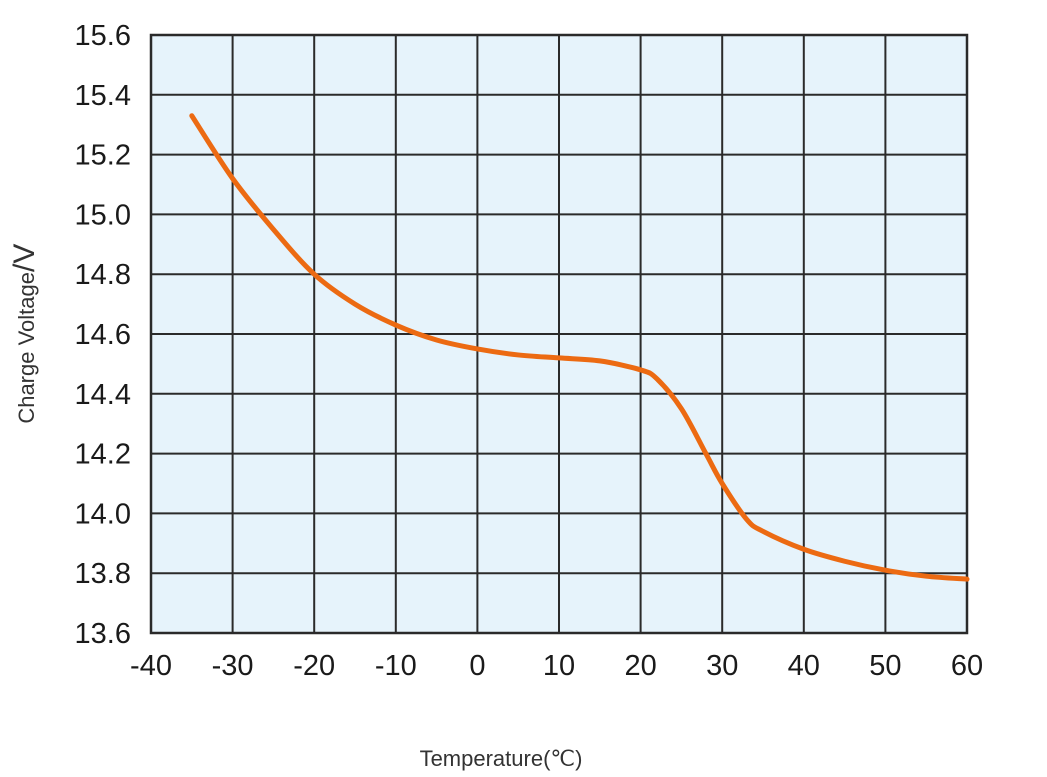 This screenshot has width=1047, height=777. I want to click on y-axis-title-unit: /V, so click(24, 258).